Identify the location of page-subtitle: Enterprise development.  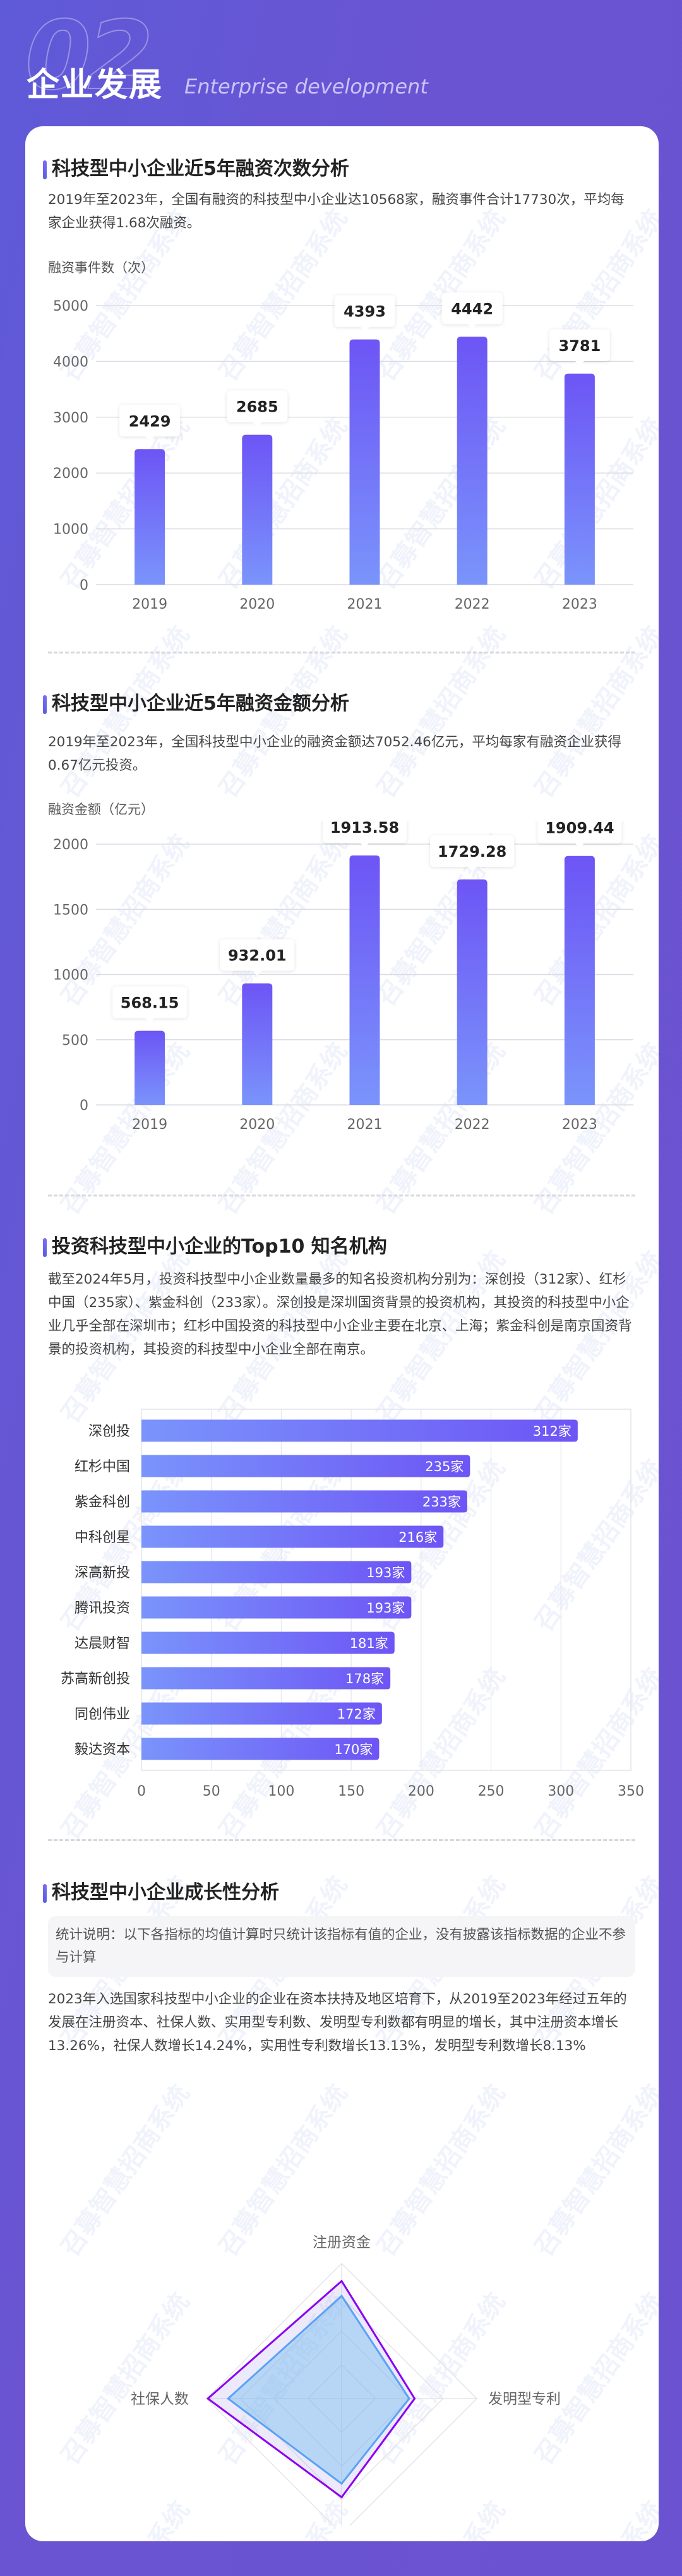
(306, 86).